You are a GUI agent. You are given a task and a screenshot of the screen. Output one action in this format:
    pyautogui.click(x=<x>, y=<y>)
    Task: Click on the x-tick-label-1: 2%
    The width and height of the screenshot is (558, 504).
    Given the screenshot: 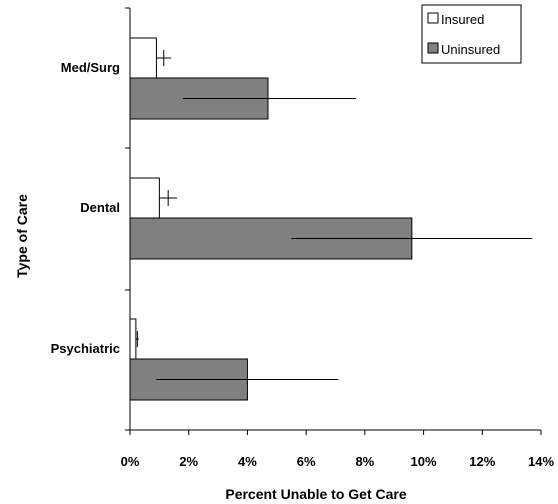 What is the action you would take?
    pyautogui.click(x=188, y=461)
    